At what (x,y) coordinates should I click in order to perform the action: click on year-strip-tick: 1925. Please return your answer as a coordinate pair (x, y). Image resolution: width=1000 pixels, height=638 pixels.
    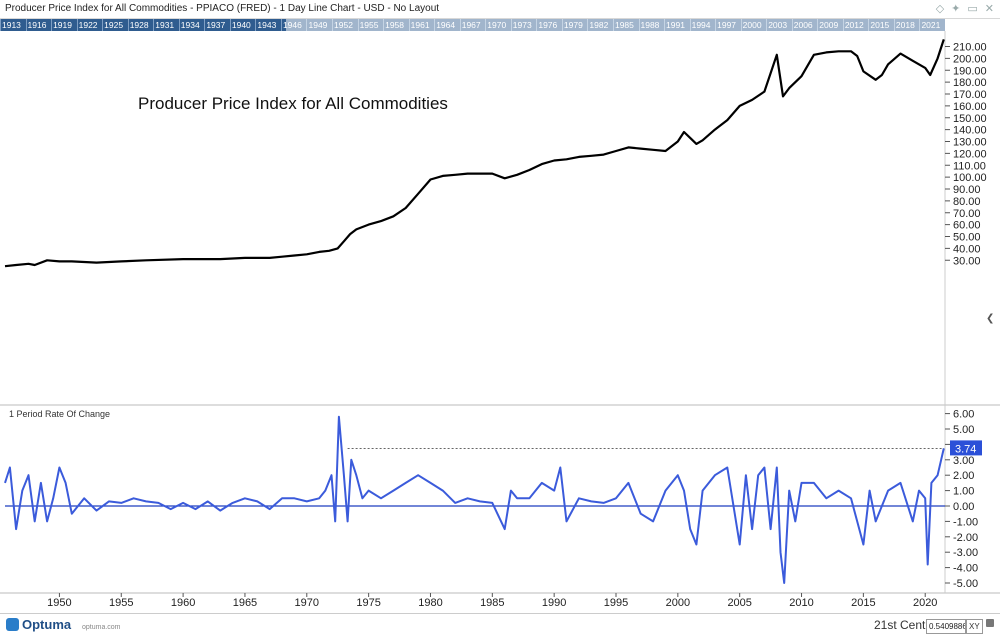
    Looking at the image, I should click on (116, 25).